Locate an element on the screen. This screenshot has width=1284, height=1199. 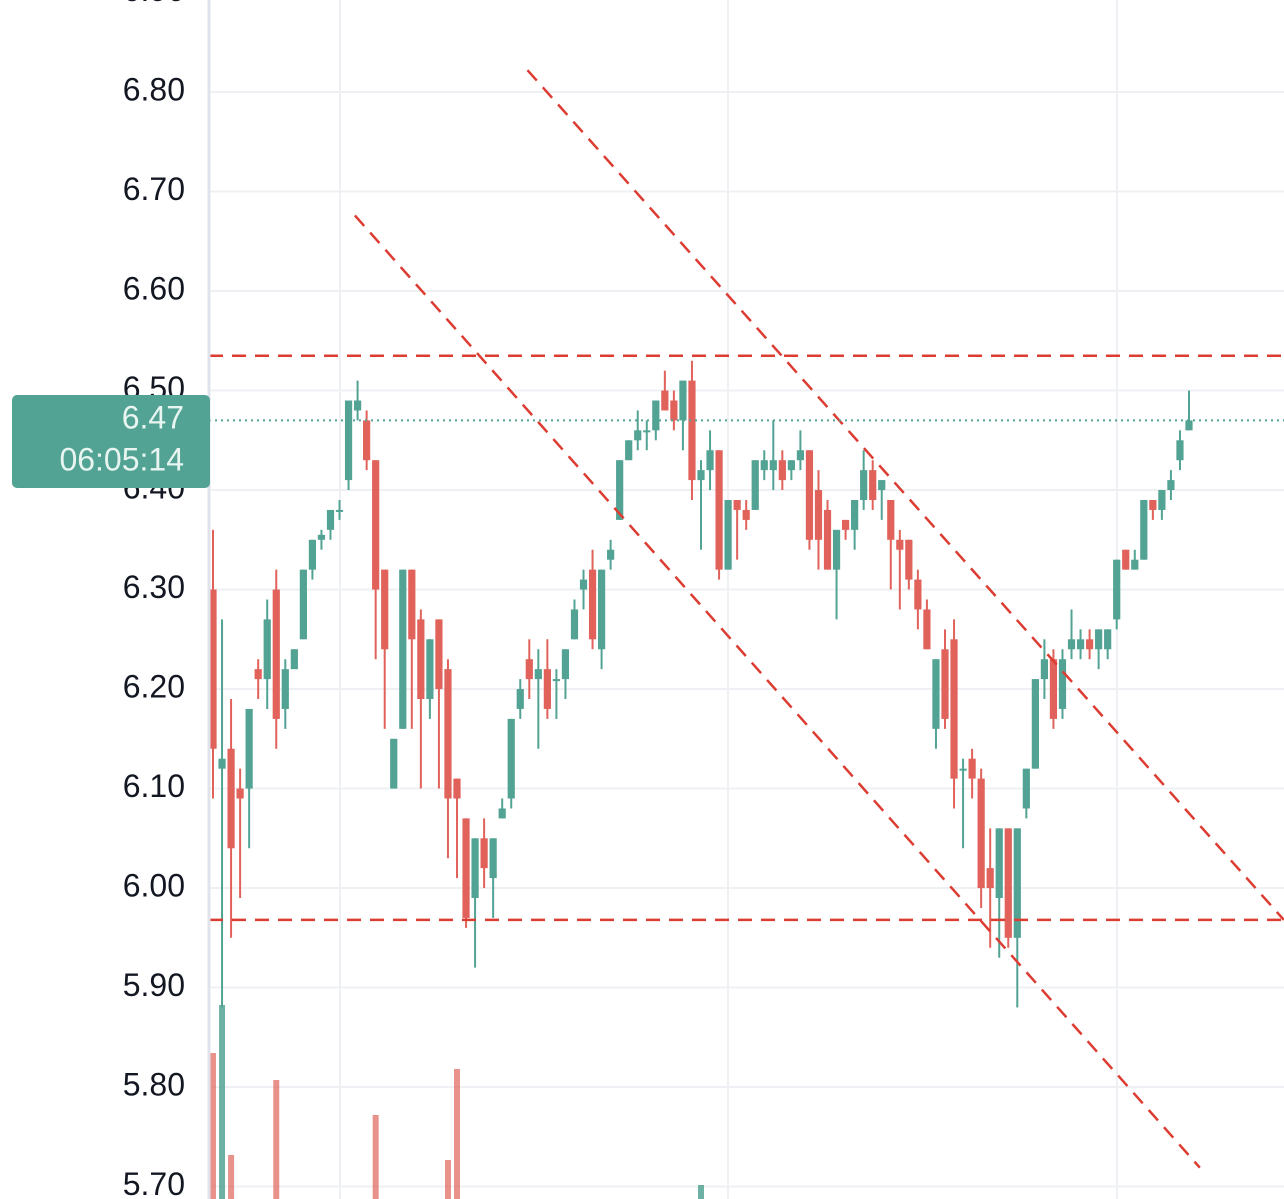
price-tag-countdown: 06:05:14 is located at coordinates (121, 459).